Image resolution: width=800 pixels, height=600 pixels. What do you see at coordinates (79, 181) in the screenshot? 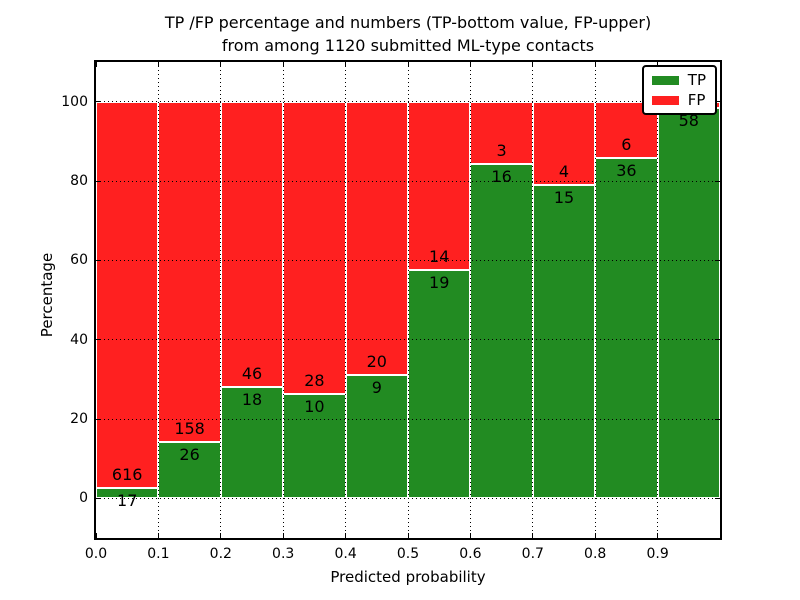
I see `y-tick-label: 80` at bounding box center [79, 181].